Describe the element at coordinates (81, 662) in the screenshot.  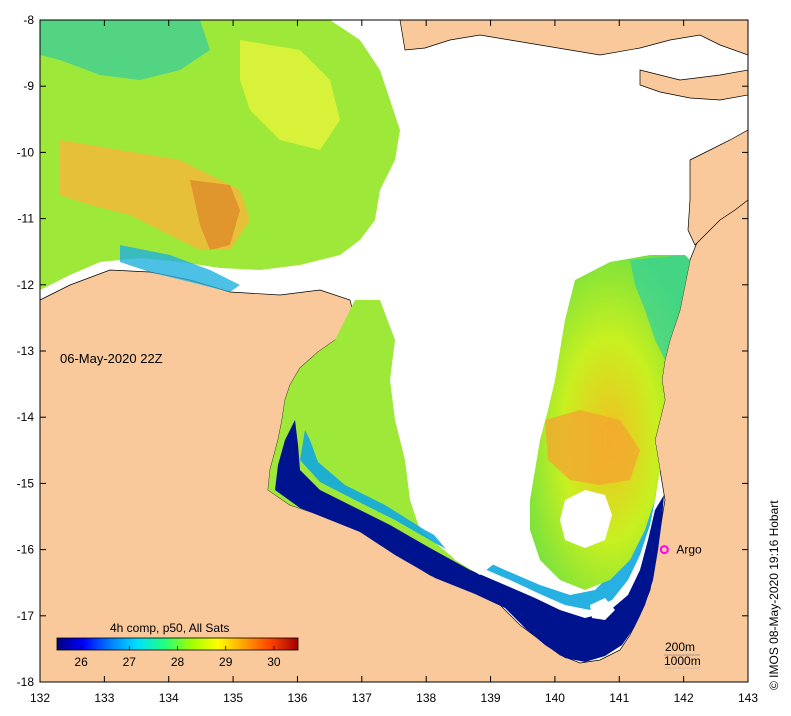
I see `colorbar-tick-label: 26` at that location.